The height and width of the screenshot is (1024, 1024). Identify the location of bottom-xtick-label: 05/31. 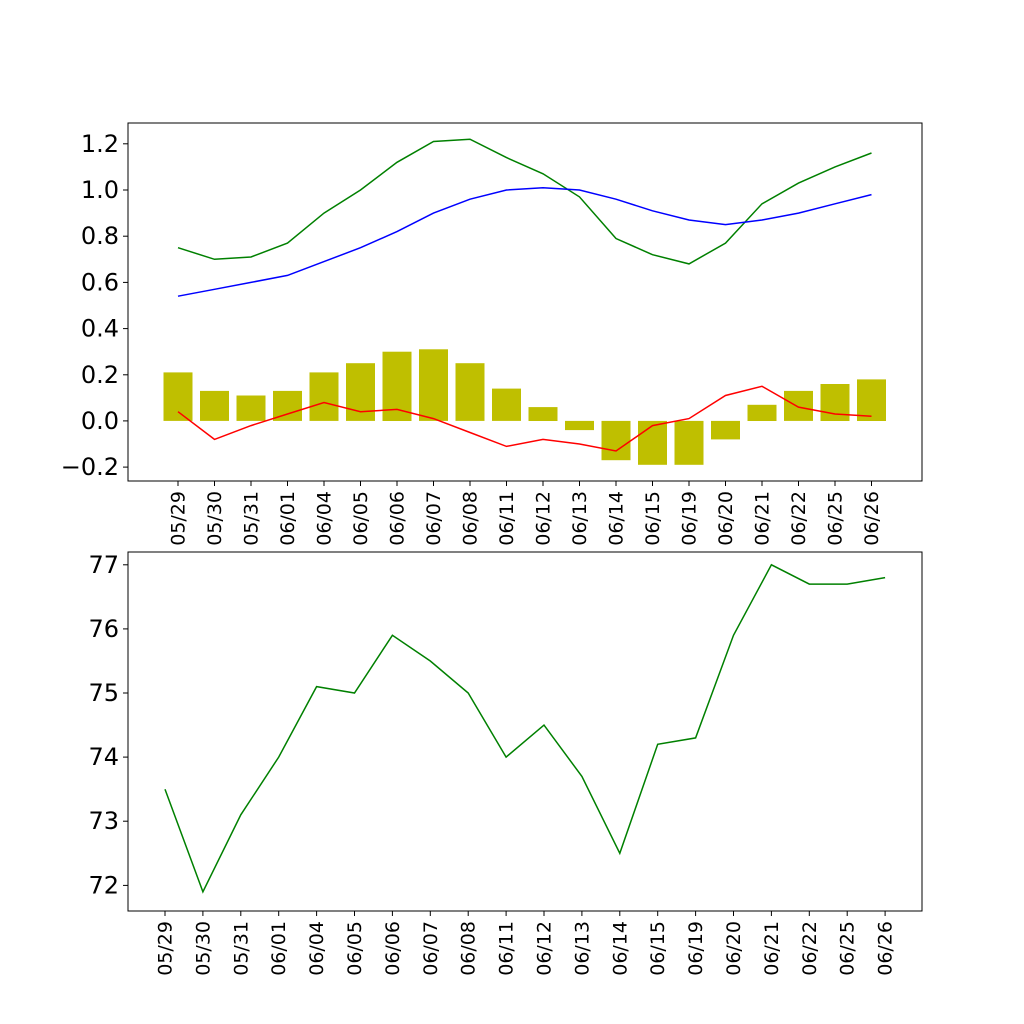
(241, 948).